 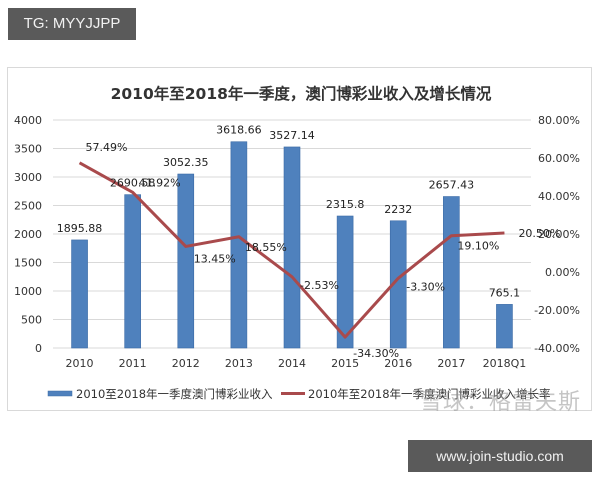 What do you see at coordinates (28, 206) in the screenshot?
I see `y-tick-label: 2500` at bounding box center [28, 206].